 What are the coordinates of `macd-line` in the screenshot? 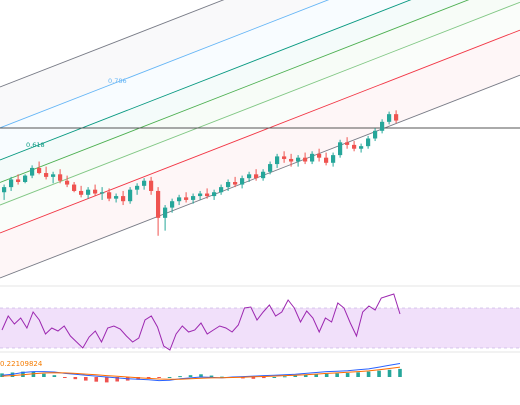 It's located at (201, 372).